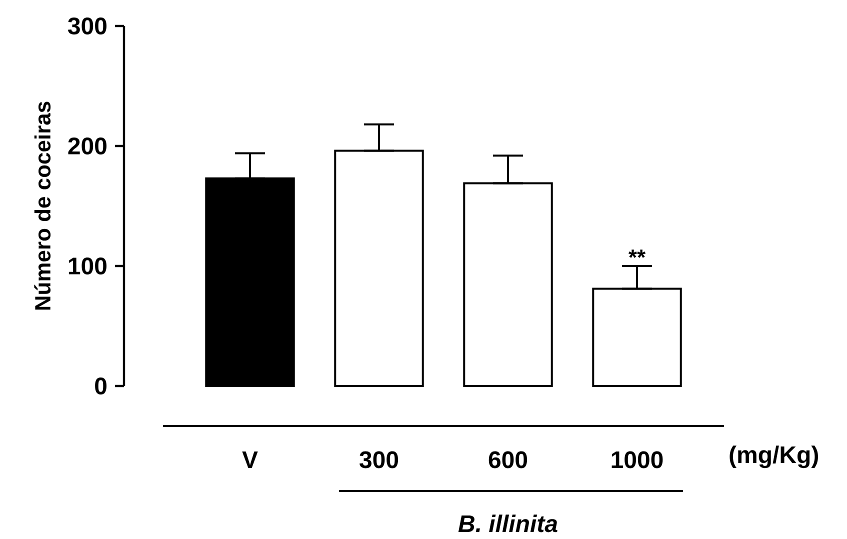 Image resolution: width=847 pixels, height=539 pixels. Describe the element at coordinates (87, 266) in the screenshot. I see `y-tick-label: 100` at that location.